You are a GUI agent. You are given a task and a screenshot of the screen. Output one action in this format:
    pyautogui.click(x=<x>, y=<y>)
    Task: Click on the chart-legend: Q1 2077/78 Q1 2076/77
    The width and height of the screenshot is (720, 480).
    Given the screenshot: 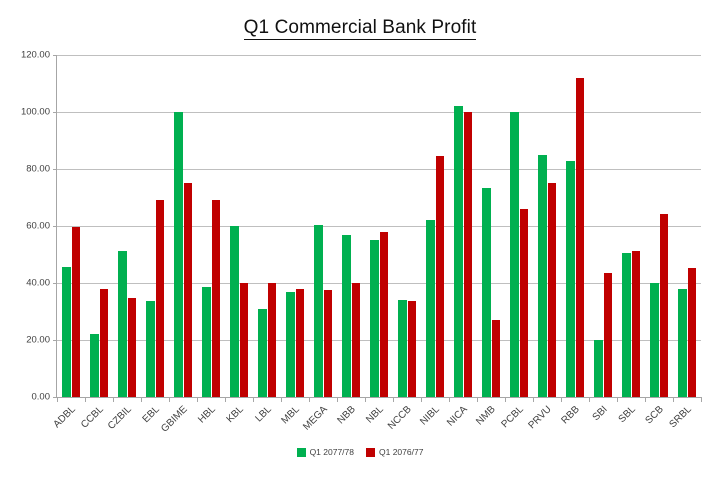 What is the action you would take?
    pyautogui.click(x=360, y=452)
    